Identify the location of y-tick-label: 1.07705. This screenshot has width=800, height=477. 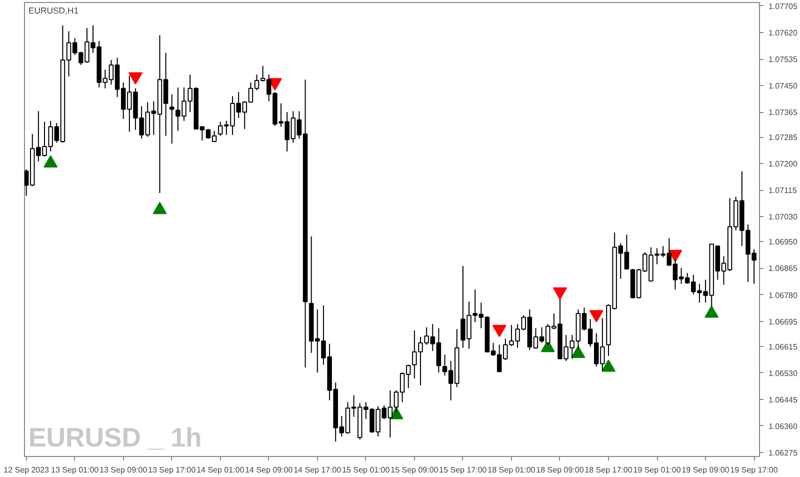
(783, 6).